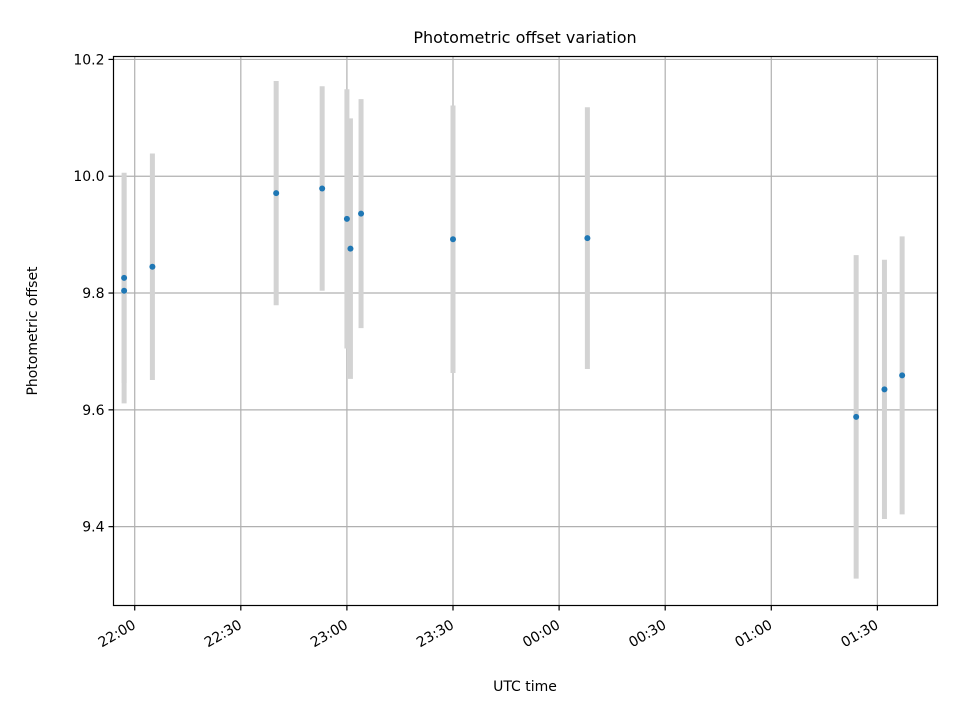 The height and width of the screenshot is (720, 960). Describe the element at coordinates (93, 294) in the screenshot. I see `y-tick-label: 9.8` at that location.